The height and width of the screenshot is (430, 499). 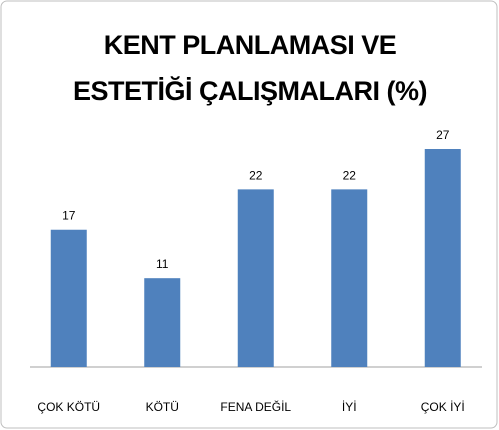 I want to click on x-tick-label: ÇOK KÖTÜ, so click(x=68, y=407).